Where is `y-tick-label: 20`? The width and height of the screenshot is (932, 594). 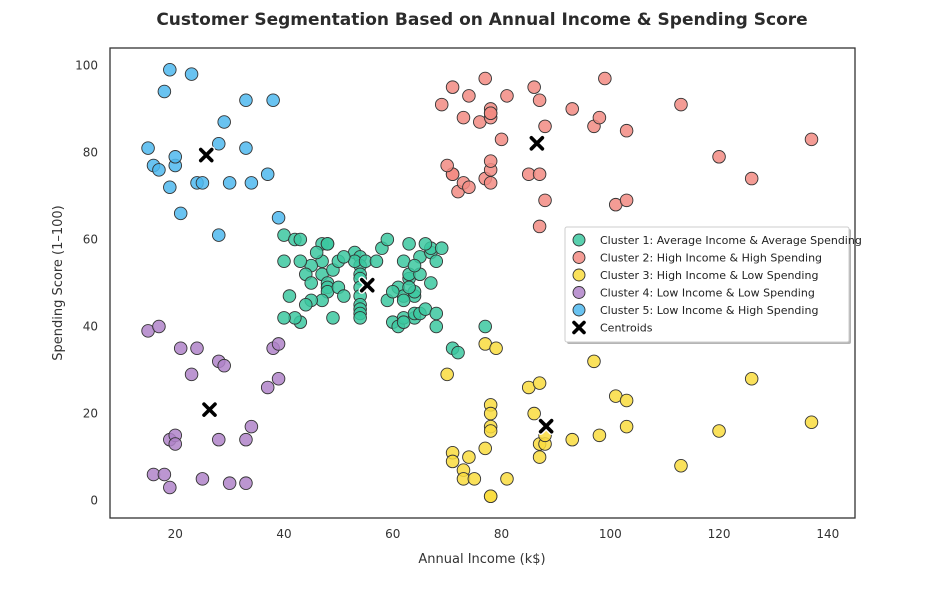 y-tick-label: 20 is located at coordinates (90, 414).